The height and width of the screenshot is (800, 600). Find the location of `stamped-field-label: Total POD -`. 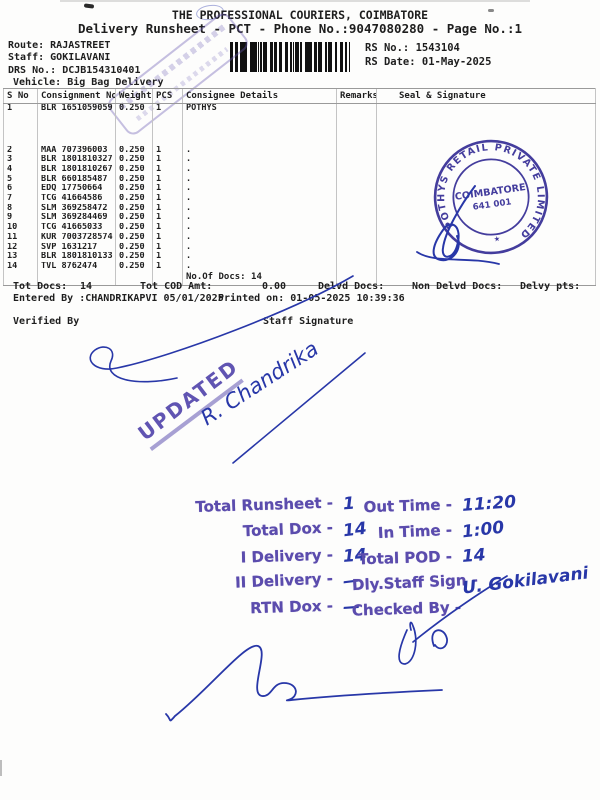

stamped-field-label: Total POD - is located at coordinates (405, 557).